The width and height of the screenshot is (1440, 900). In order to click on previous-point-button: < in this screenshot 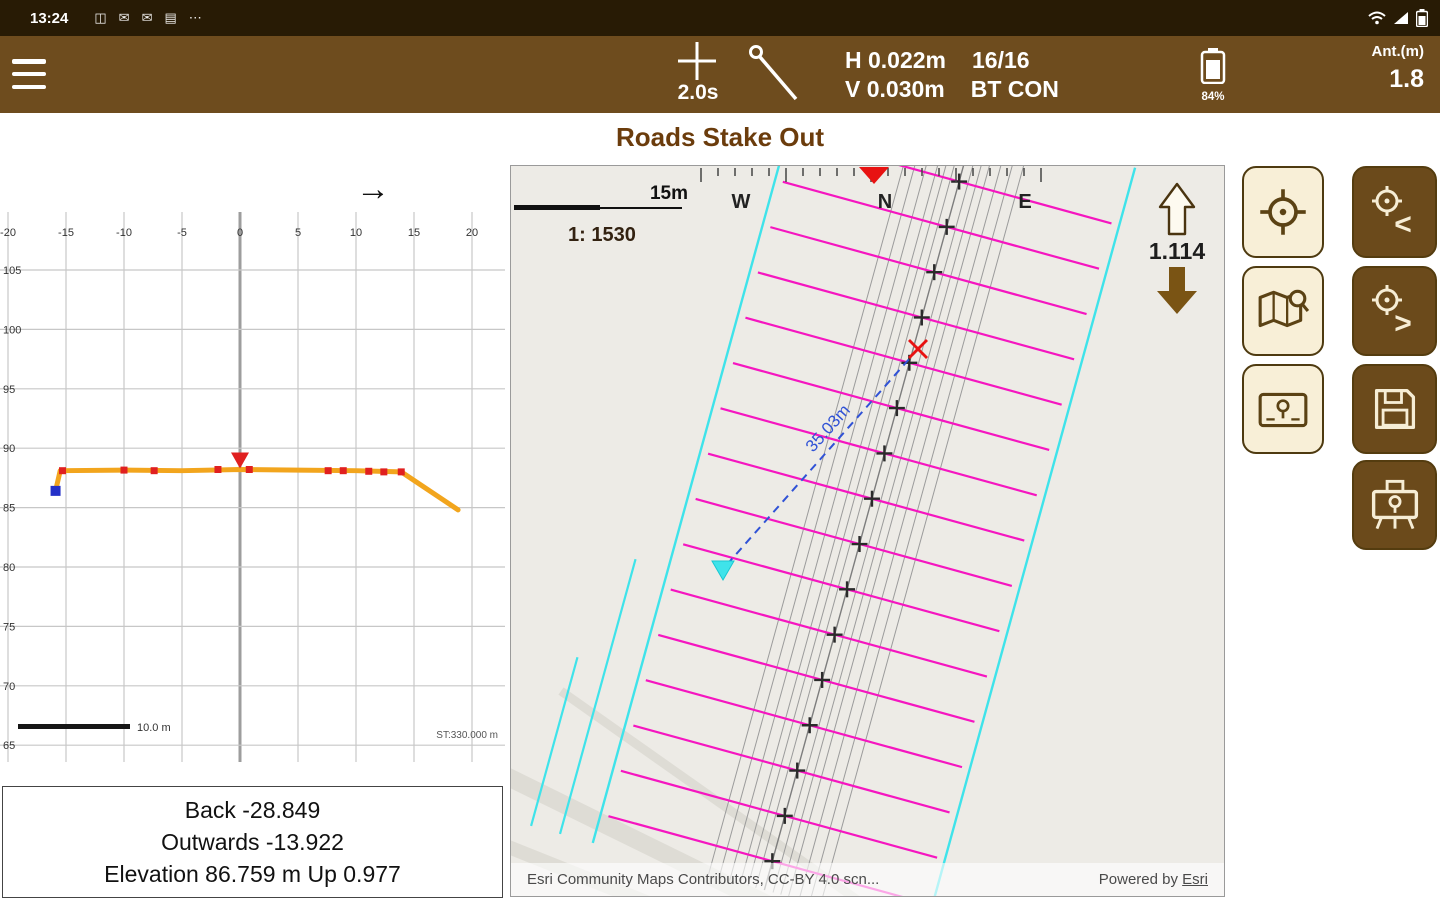, I will do `click(1394, 212)`.